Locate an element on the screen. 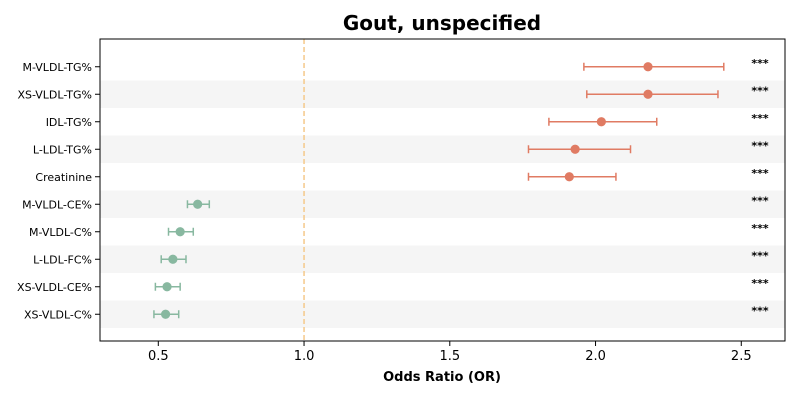 Image resolution: width=800 pixels, height=400 pixels. x-tick-label: 1.0 is located at coordinates (304, 356).